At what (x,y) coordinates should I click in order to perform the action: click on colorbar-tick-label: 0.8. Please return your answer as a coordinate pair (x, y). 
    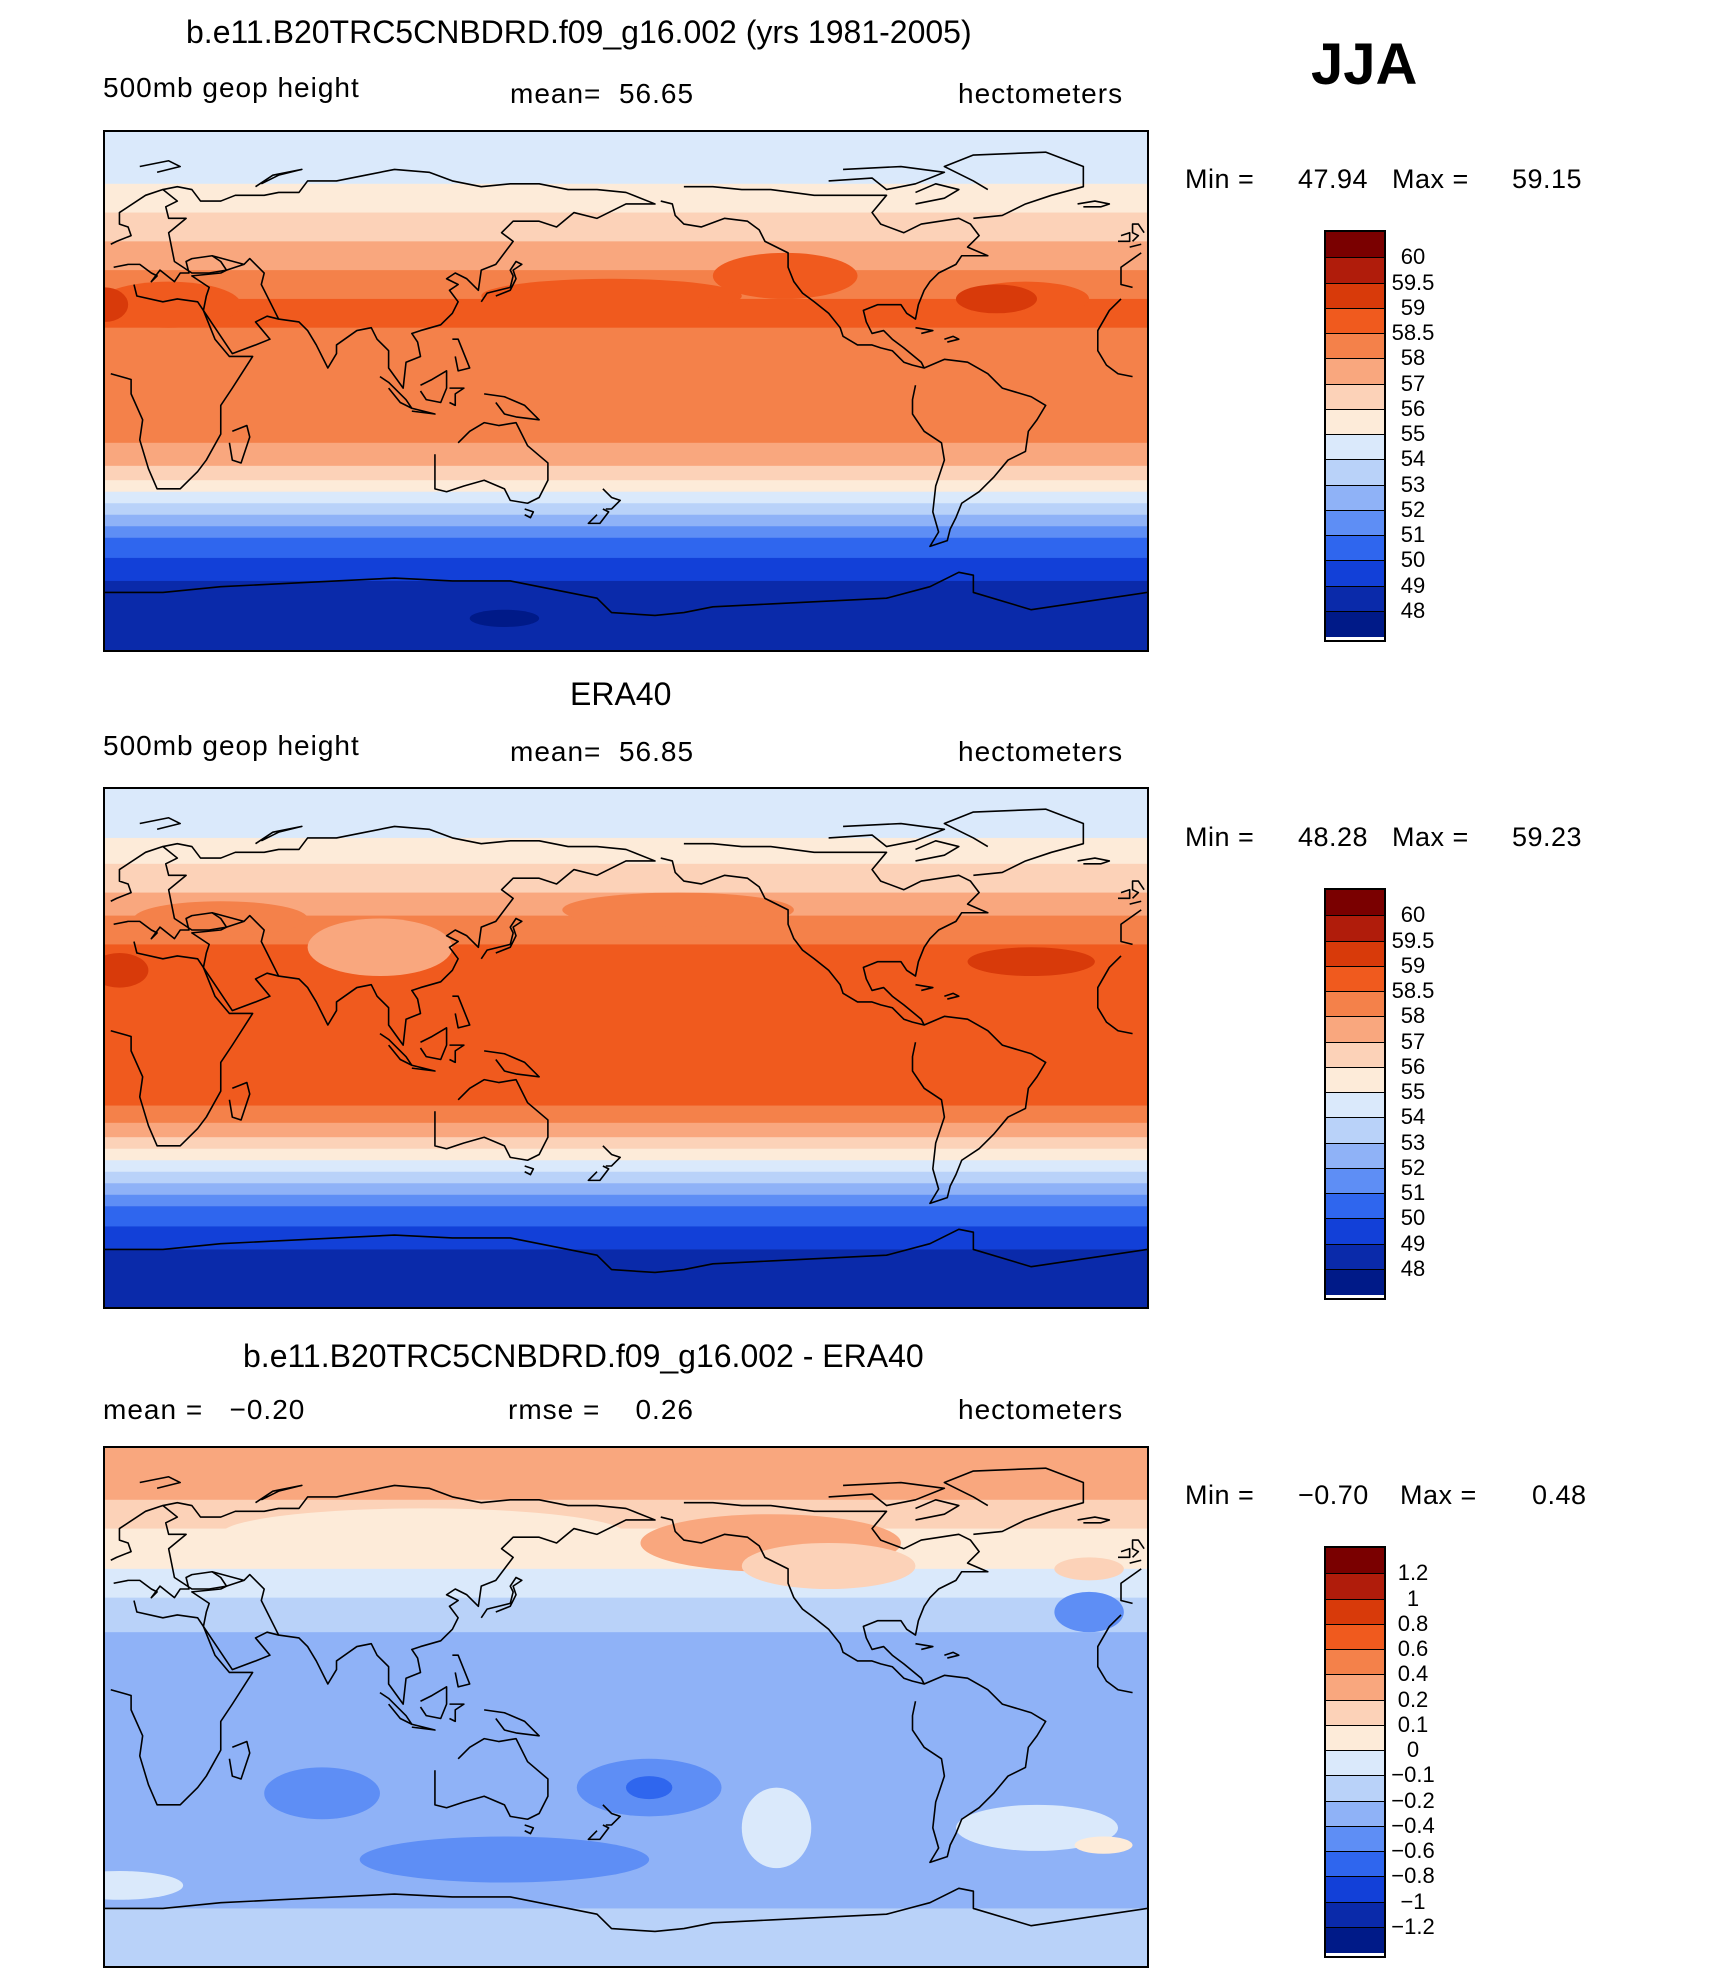
    Looking at the image, I should click on (1413, 1623).